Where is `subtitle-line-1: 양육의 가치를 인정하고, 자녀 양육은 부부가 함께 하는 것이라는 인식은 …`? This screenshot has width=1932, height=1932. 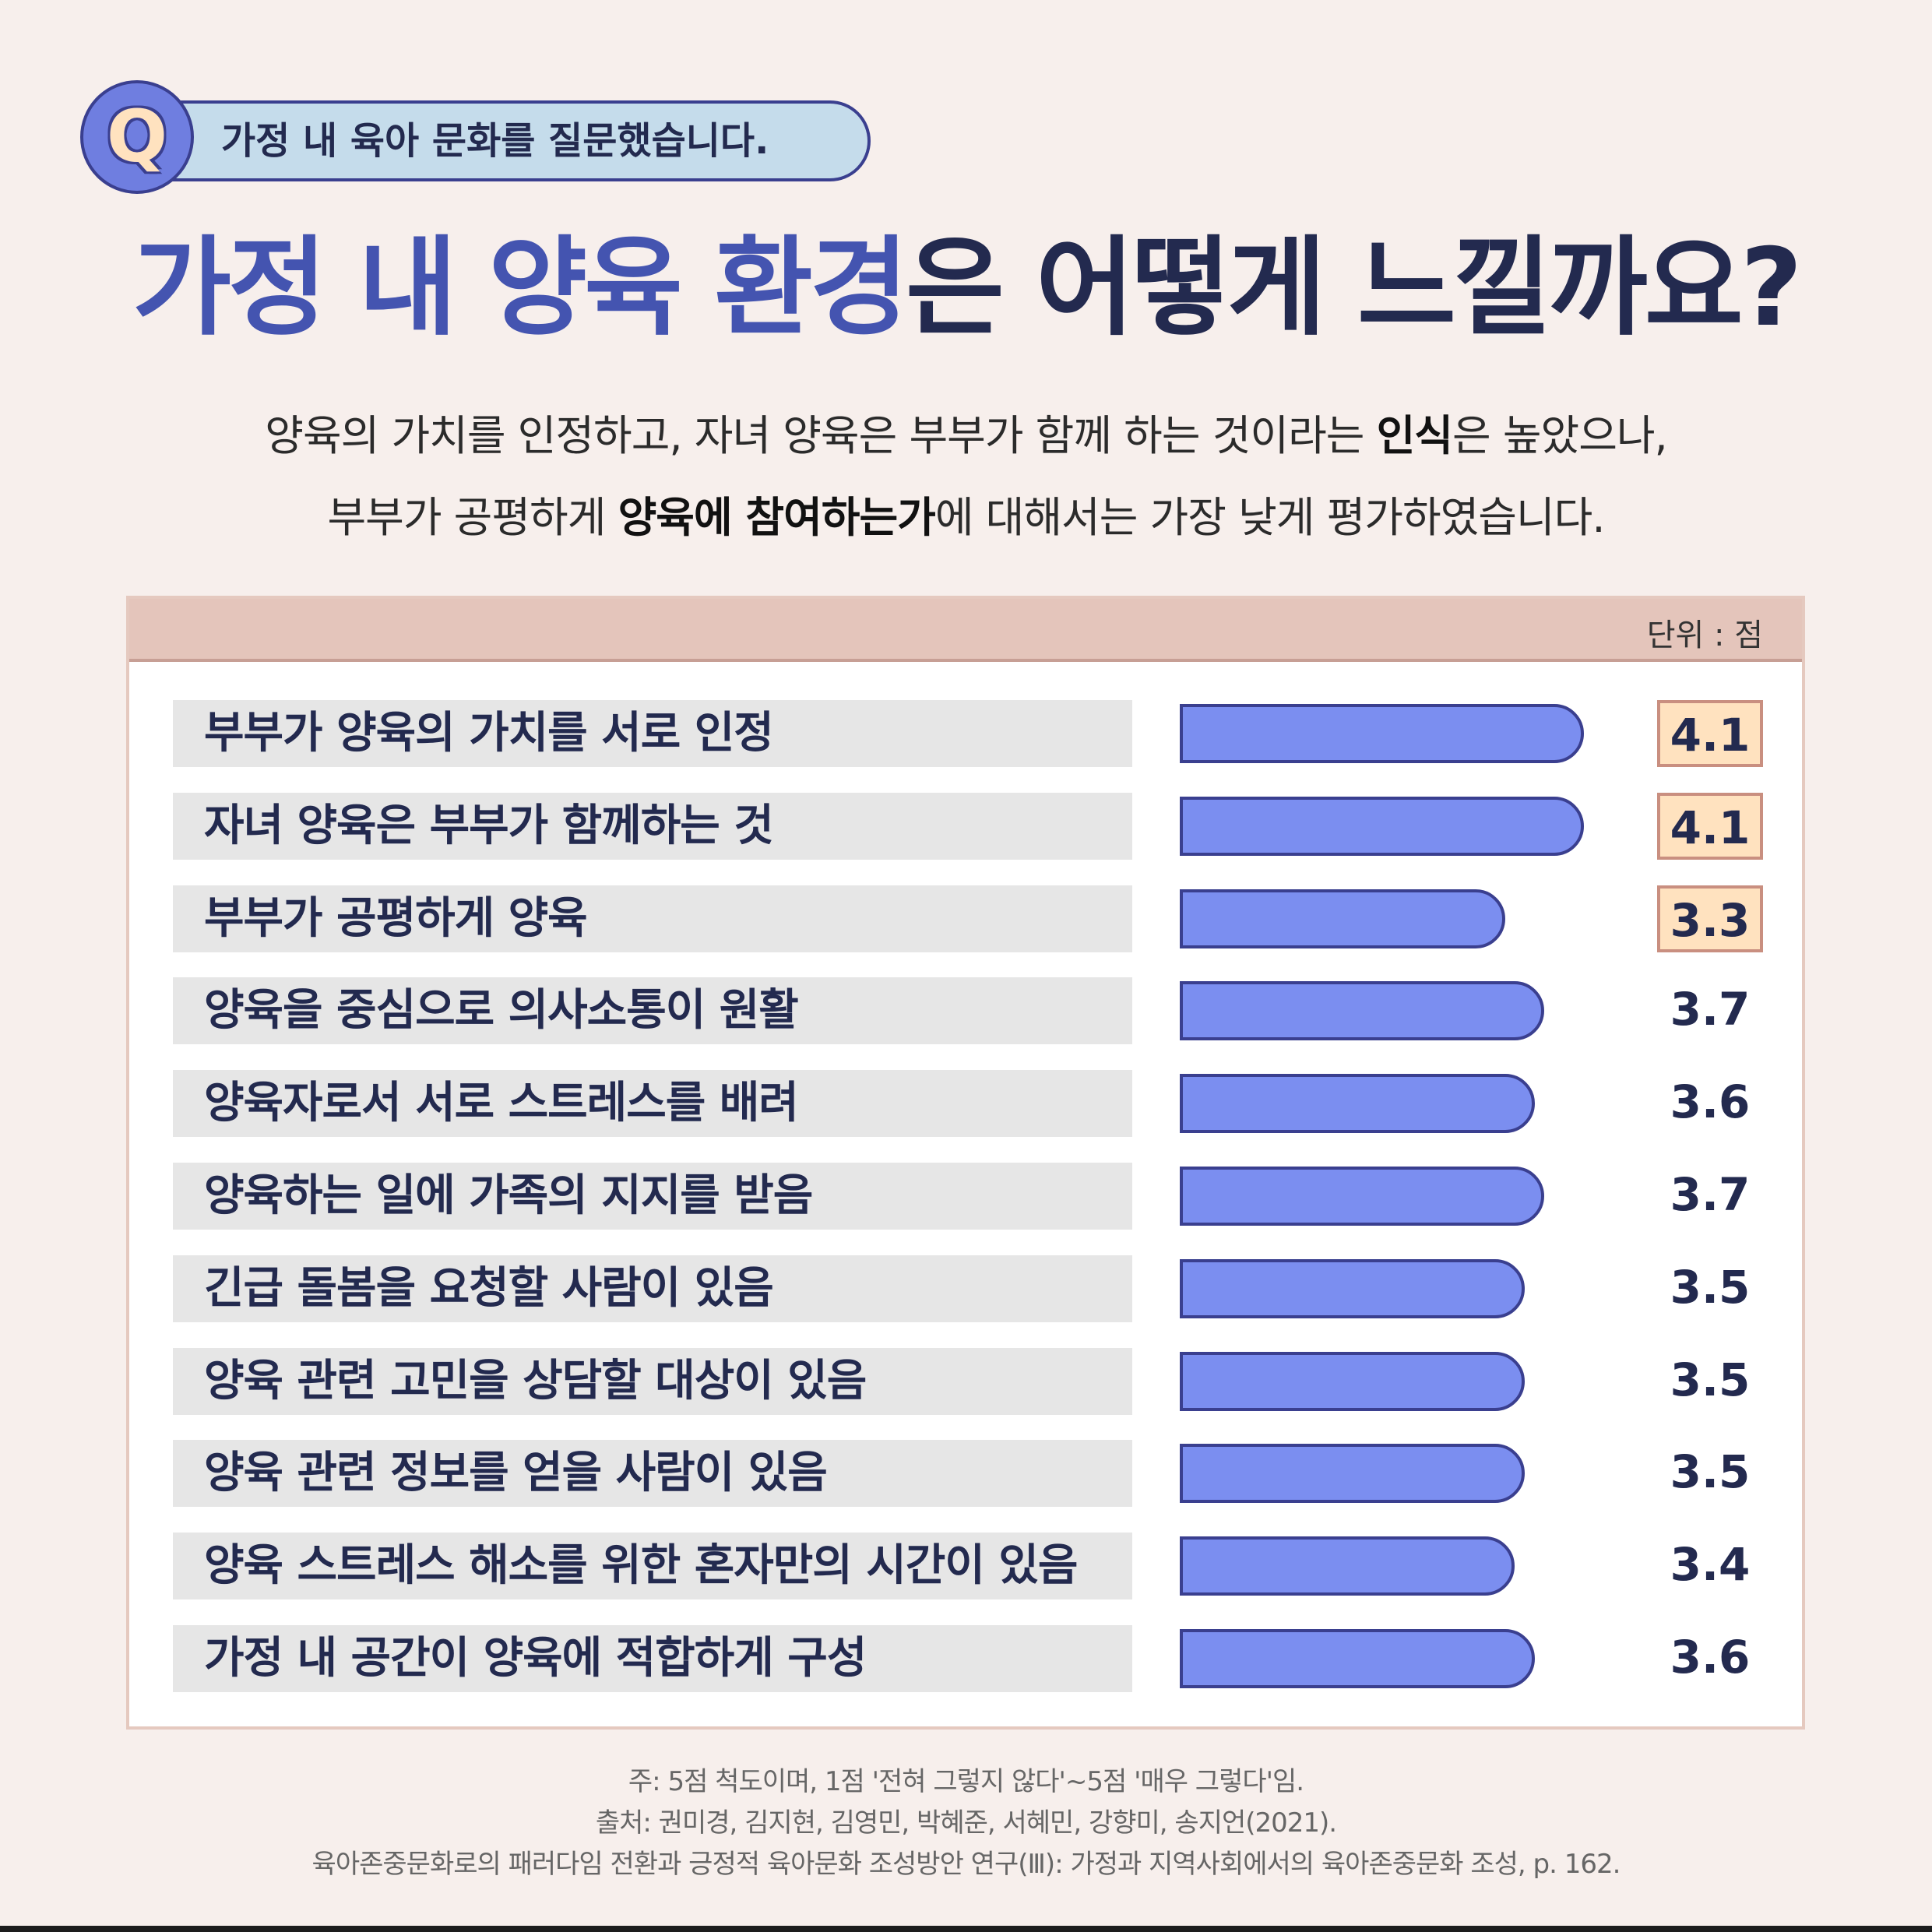
subtitle-line-1: 양육의 가치를 인정하고, 자녀 양육은 부부가 함께 하는 것이라는 인식은 … is located at coordinates (966, 432).